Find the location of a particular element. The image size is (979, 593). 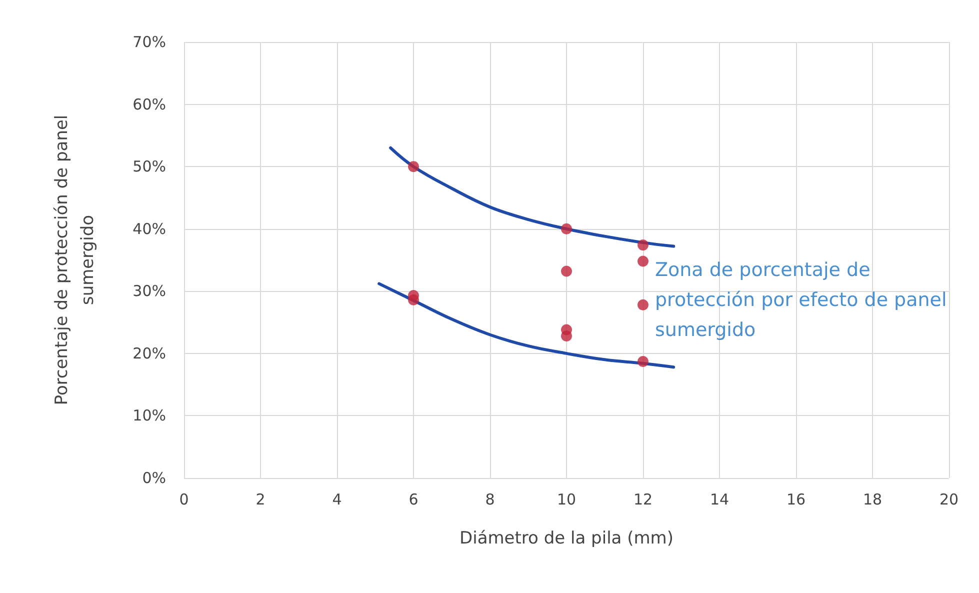

x-tick-label: 16 is located at coordinates (796, 499).